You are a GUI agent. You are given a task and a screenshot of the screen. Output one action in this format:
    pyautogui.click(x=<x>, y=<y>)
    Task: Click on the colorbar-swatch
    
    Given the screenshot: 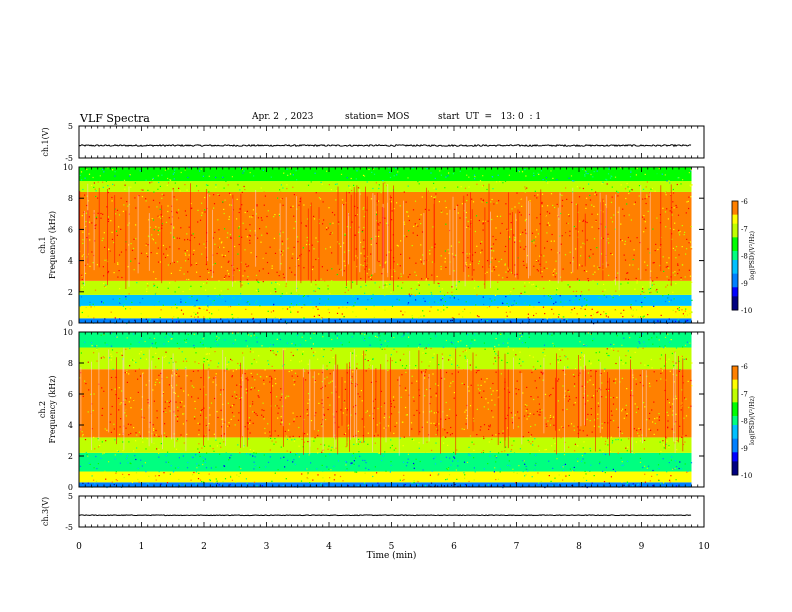 What is the action you would take?
    pyautogui.click(x=735, y=258)
    